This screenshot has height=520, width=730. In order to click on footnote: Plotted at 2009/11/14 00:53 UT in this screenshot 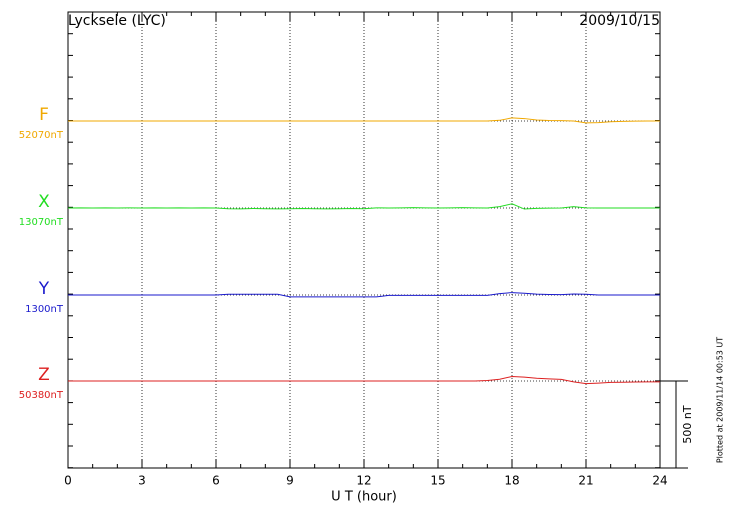, I will do `click(720, 400)`.